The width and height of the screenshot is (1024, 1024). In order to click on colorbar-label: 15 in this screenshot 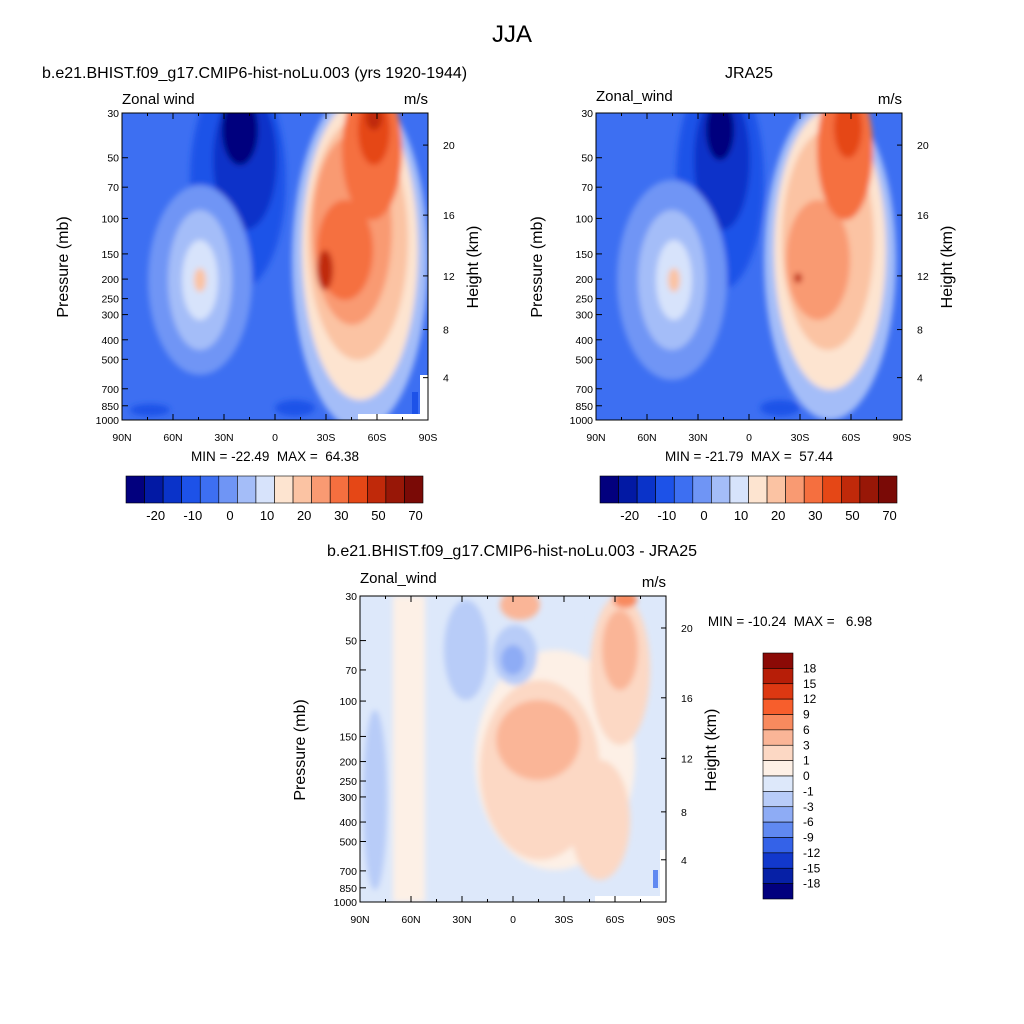, I will do `click(810, 684)`.